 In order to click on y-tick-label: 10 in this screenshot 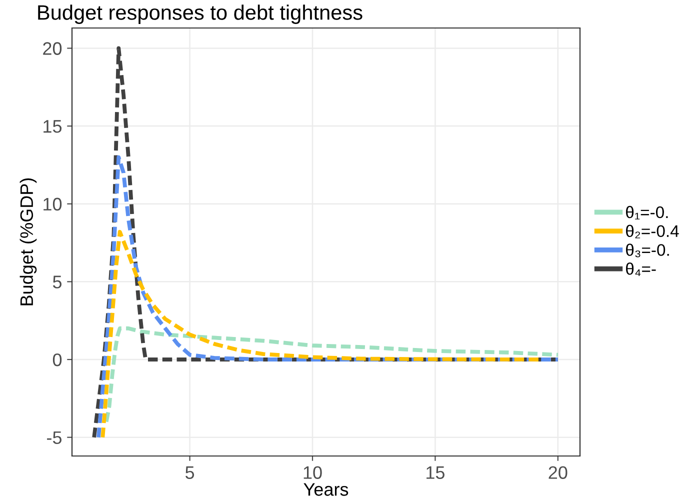, I will do `click(53, 204)`.